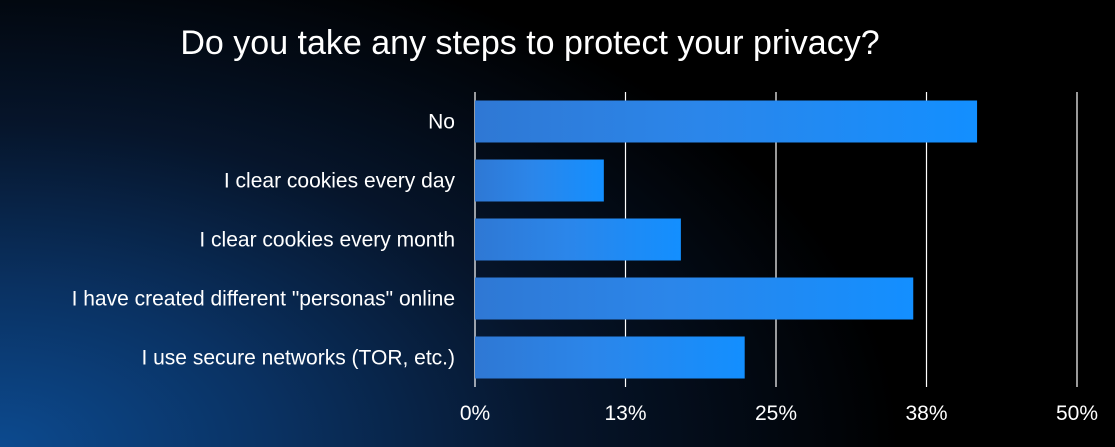  What do you see at coordinates (327, 240) in the screenshot?
I see `category-label-2: I clear cookies every month` at bounding box center [327, 240].